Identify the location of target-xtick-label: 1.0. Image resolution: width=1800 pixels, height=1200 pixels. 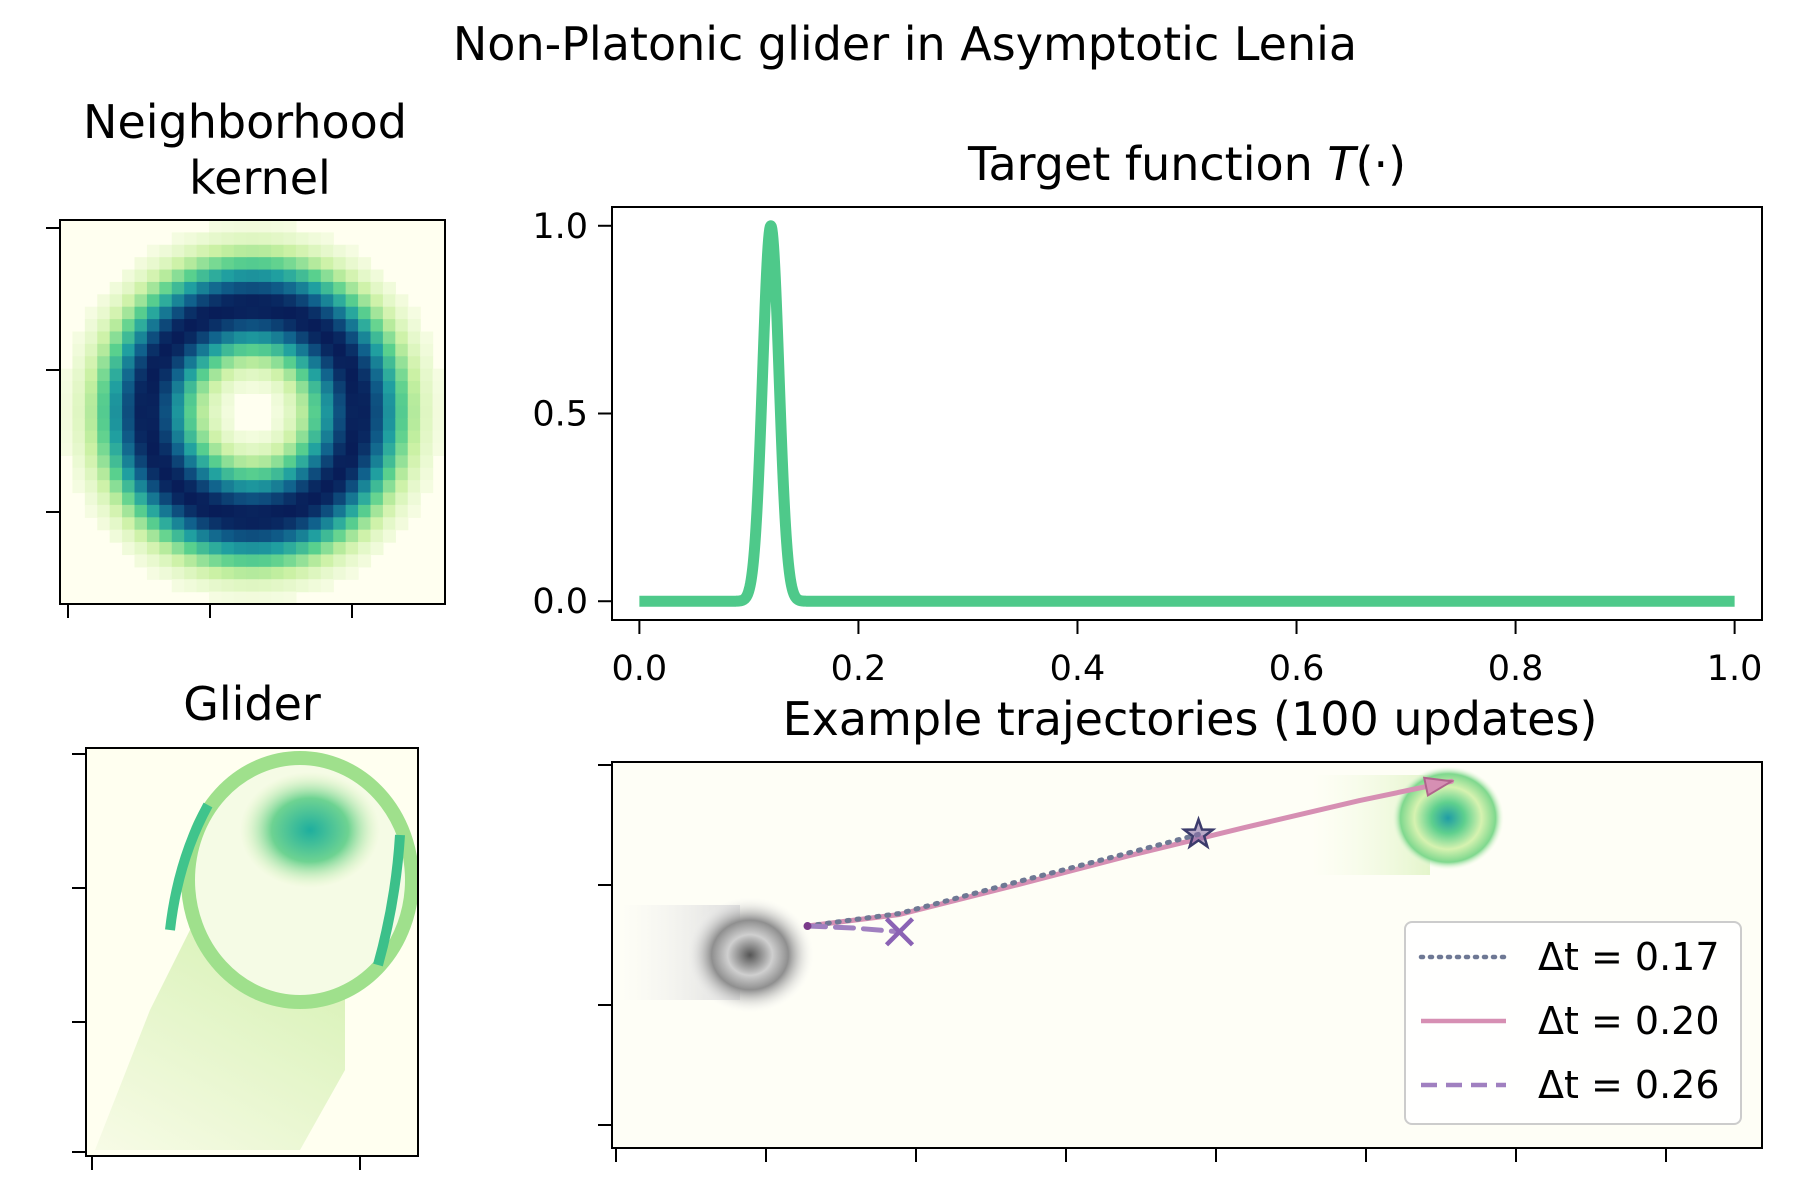
(1735, 669).